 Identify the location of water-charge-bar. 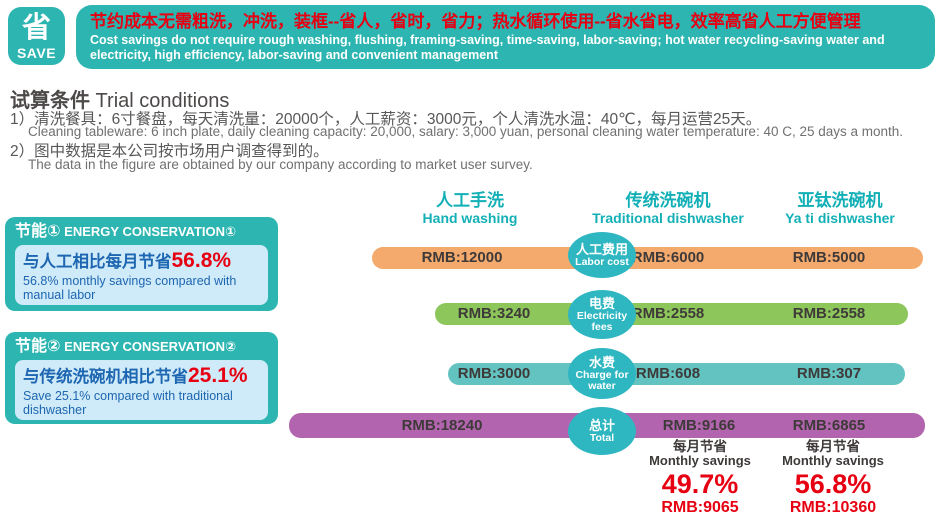
(676, 374).